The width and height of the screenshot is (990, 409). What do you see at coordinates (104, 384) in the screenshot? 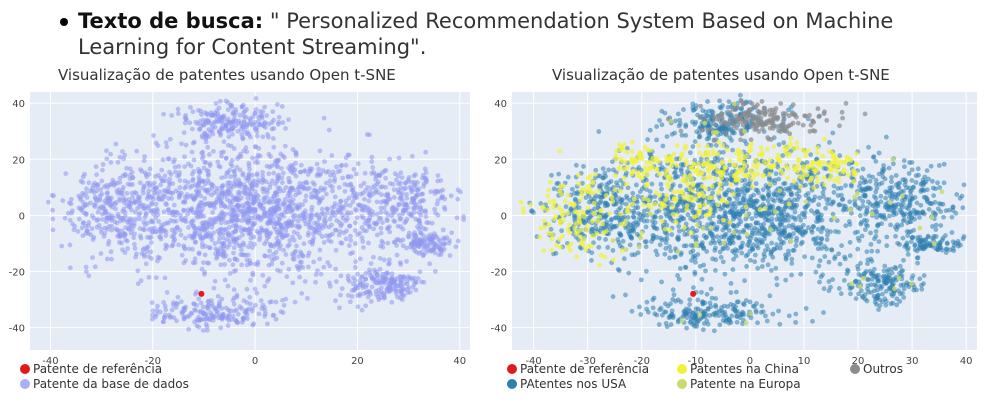
I see `legend-item-database: Patente da base de dados` at bounding box center [104, 384].